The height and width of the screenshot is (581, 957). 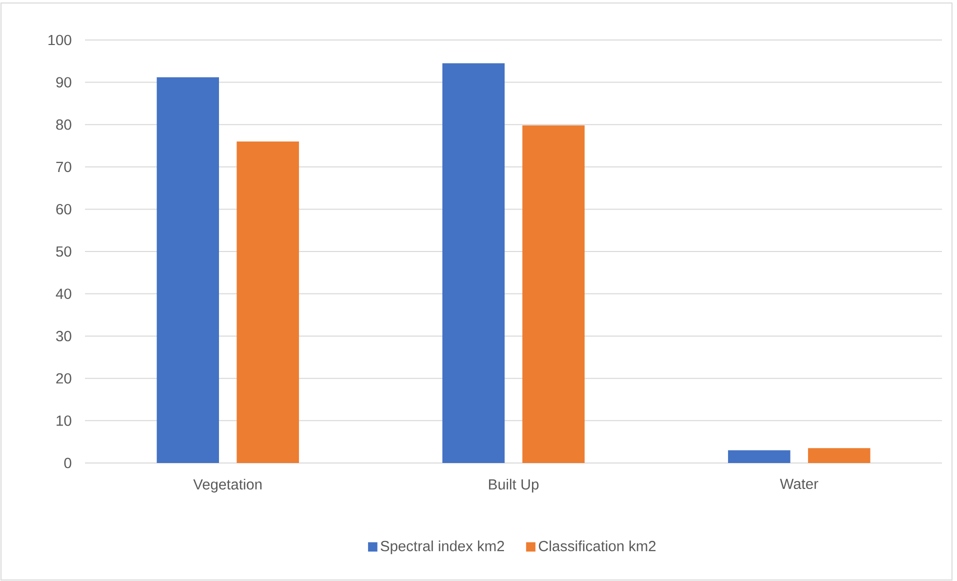 What do you see at coordinates (64, 293) in the screenshot?
I see `y-tick-label: 40` at bounding box center [64, 293].